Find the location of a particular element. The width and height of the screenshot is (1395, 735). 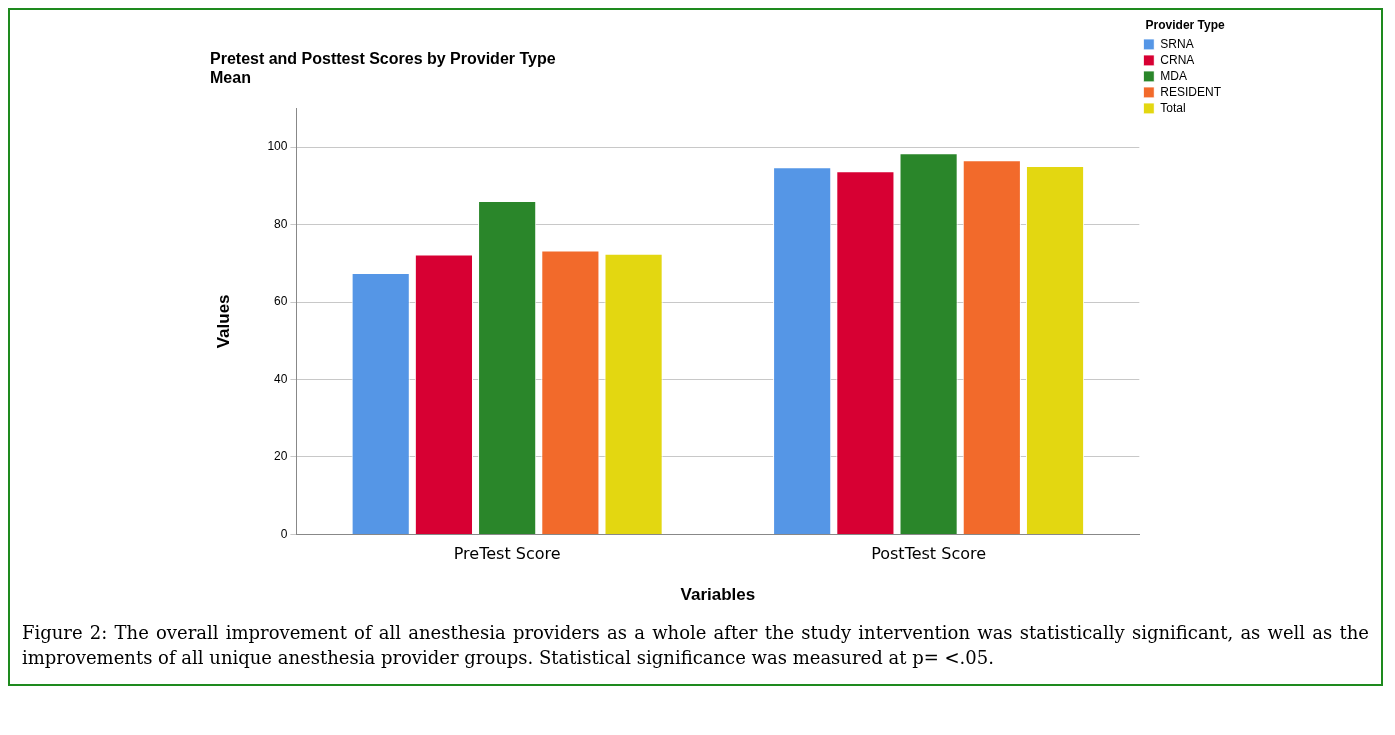

y-axis-title: Values is located at coordinates (223, 321).